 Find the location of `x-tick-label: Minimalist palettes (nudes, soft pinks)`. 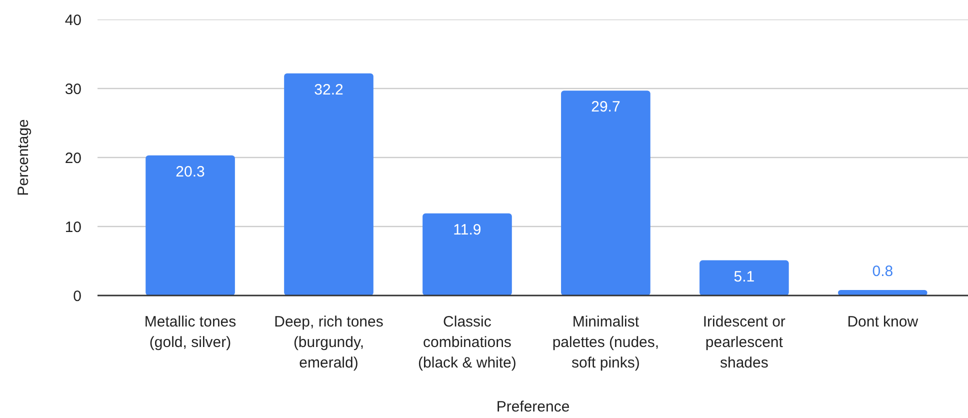

x-tick-label: Minimalist palettes (nudes, soft pinks) is located at coordinates (606, 343).